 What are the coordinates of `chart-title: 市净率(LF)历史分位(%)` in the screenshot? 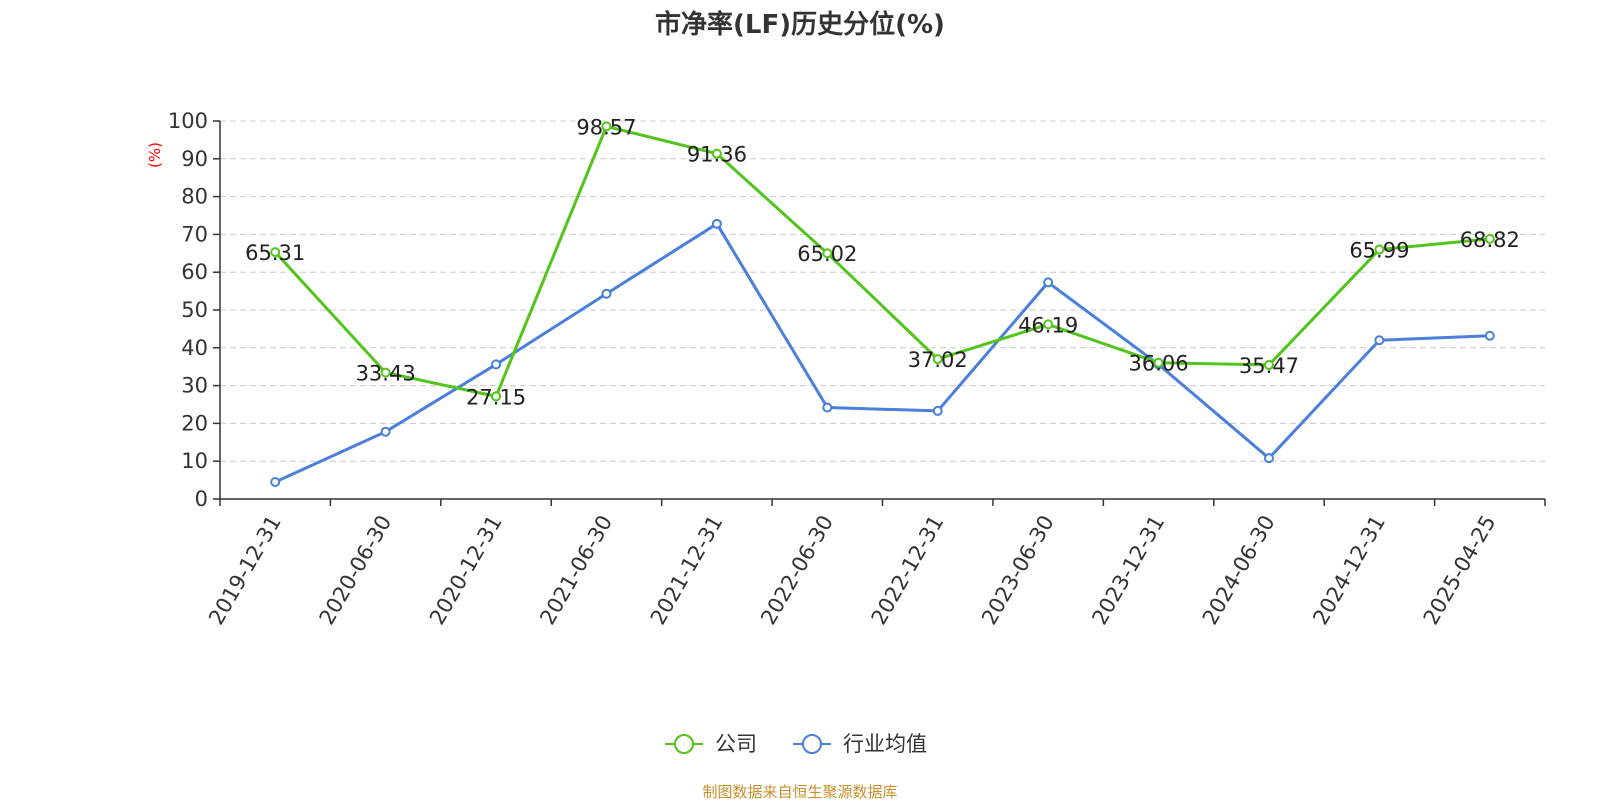 It's located at (800, 25).